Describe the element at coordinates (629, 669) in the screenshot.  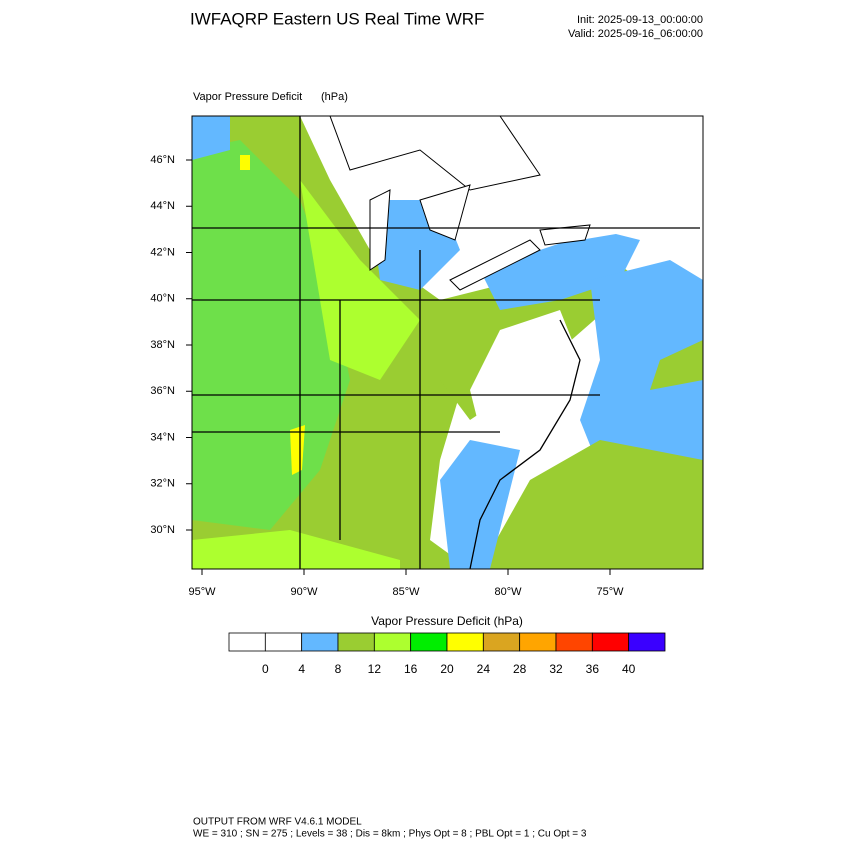
I see `colorbar-label: 40` at that location.